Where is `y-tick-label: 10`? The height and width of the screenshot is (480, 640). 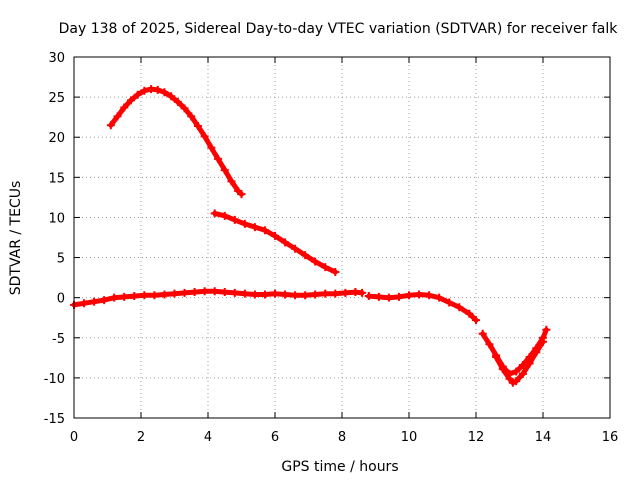 y-tick-label: 10 is located at coordinates (56, 218).